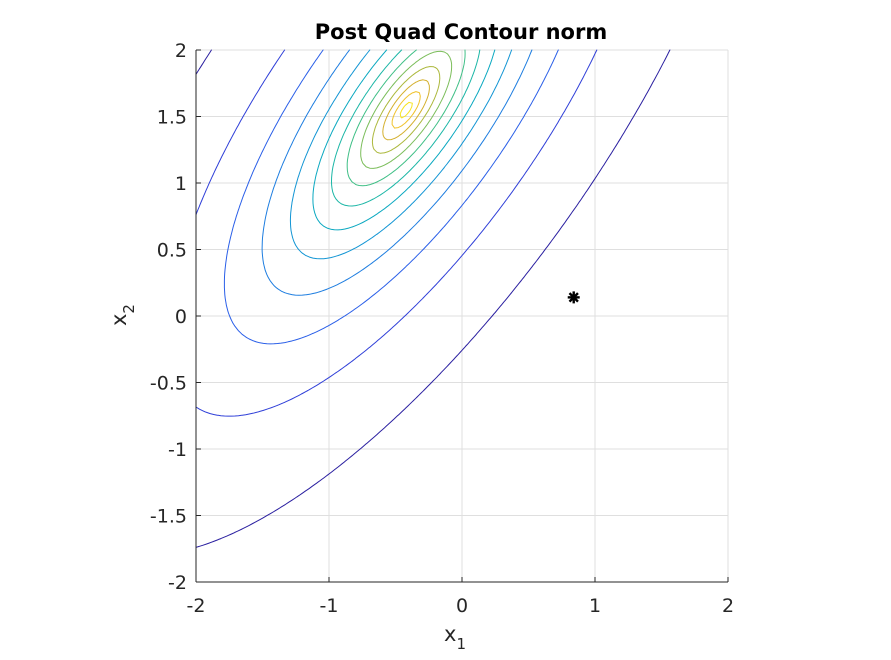 The width and height of the screenshot is (891, 660). I want to click on x-axis-label: x1, so click(455, 637).